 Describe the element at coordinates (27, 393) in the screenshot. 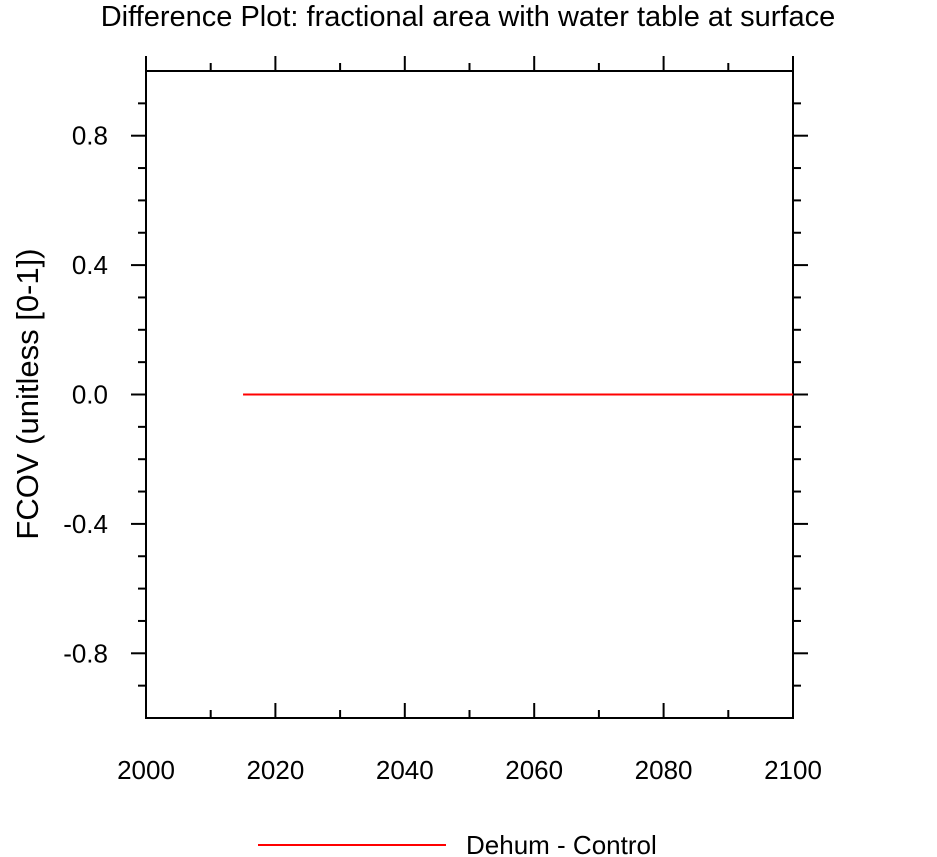

I see `y-axis-label: FCOV (unitless [0-1])` at that location.